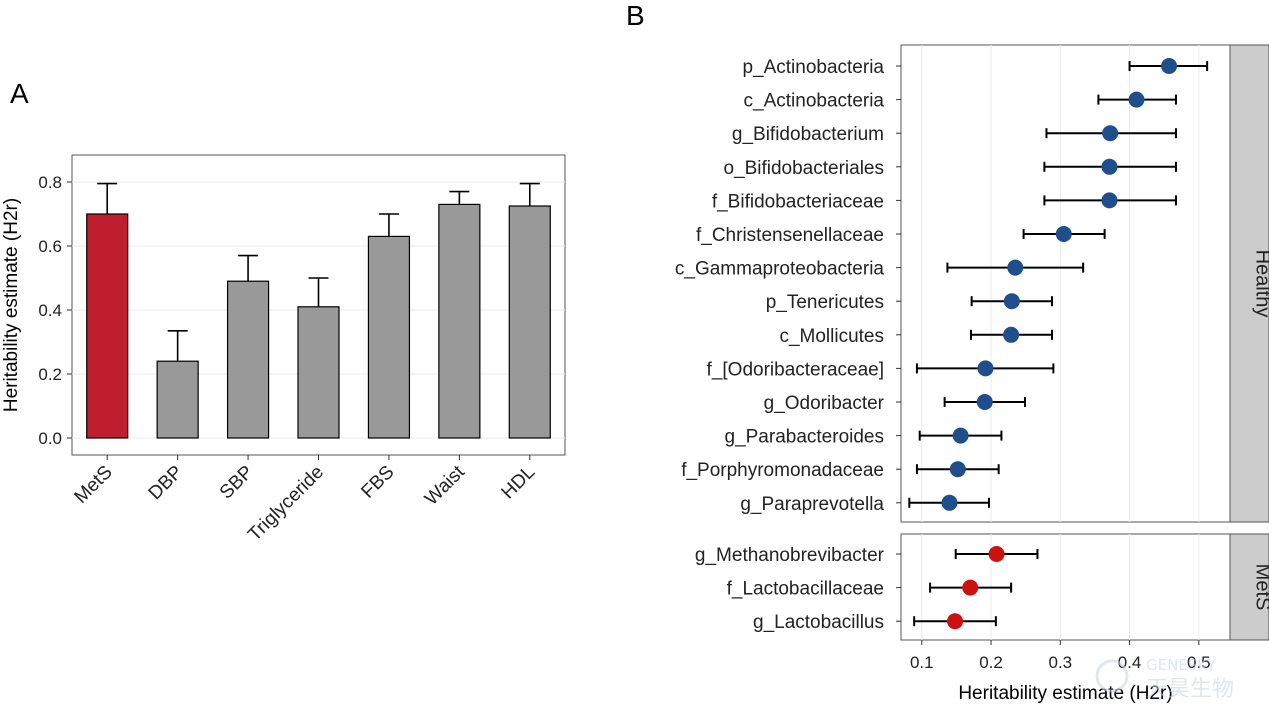 The image size is (1269, 708). Describe the element at coordinates (825, 302) in the screenshot. I see `row-label: p_Tenericutes` at that location.